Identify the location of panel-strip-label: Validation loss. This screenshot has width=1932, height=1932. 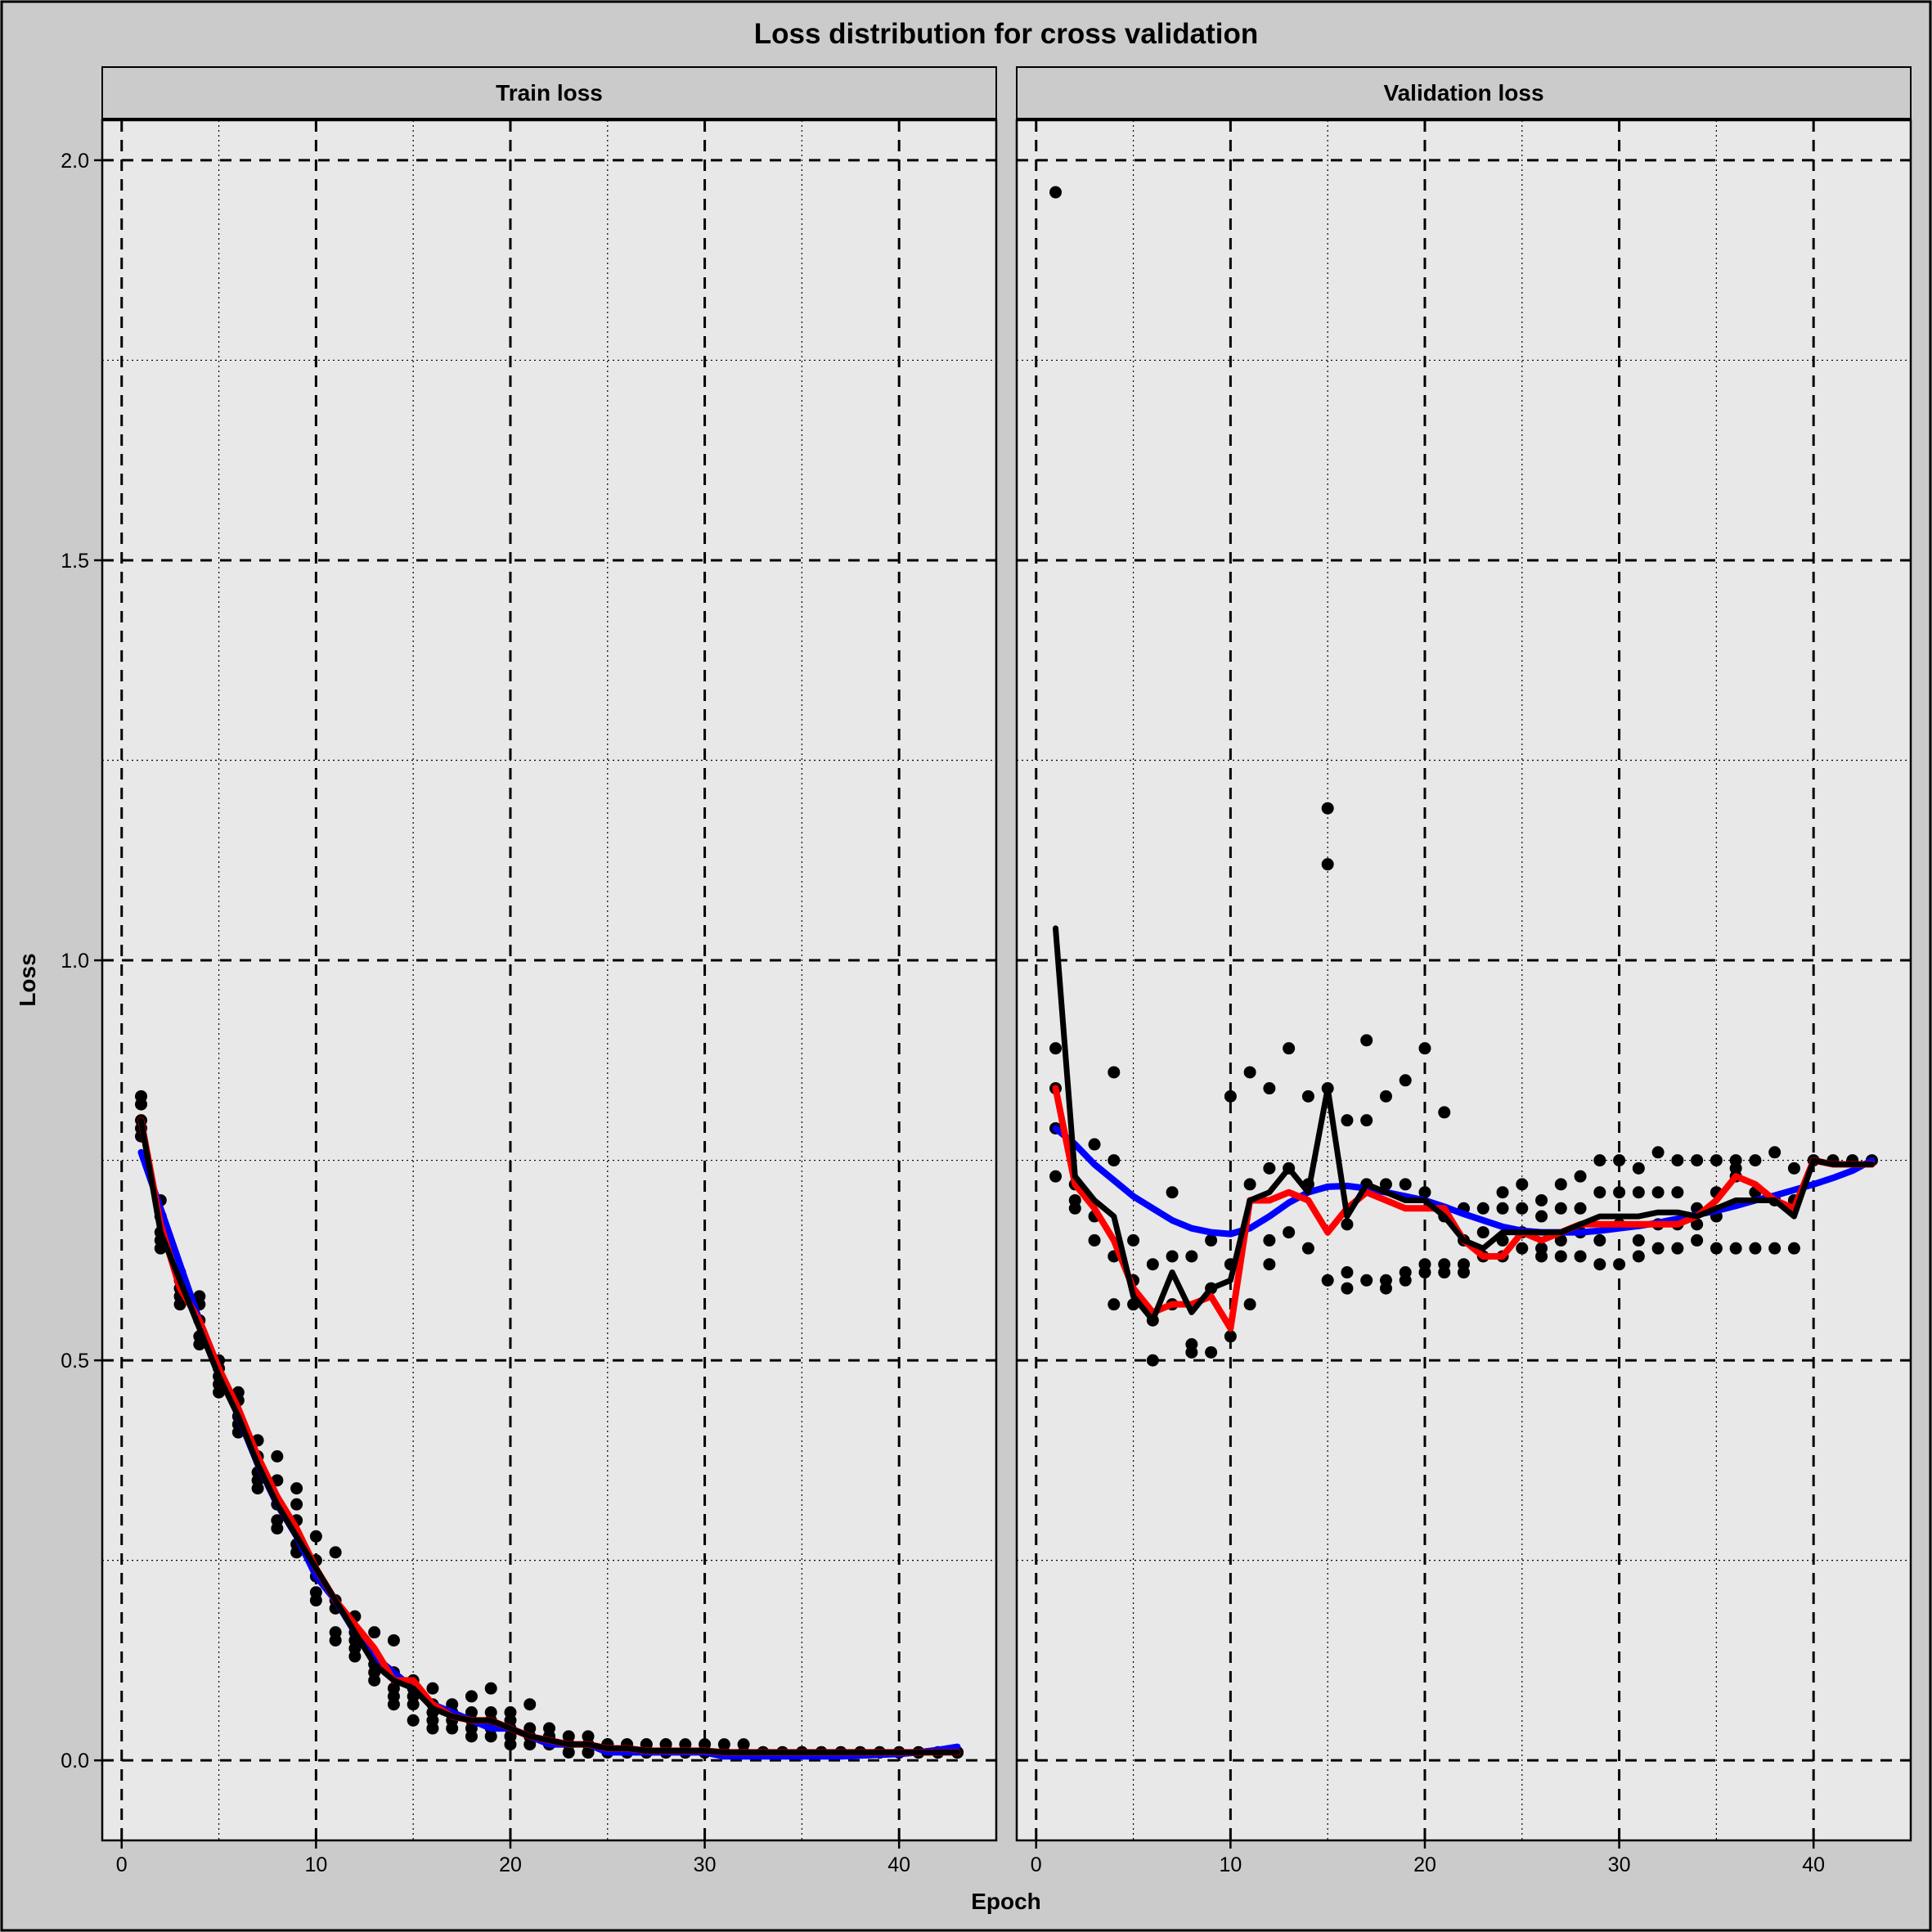
(1463, 93).